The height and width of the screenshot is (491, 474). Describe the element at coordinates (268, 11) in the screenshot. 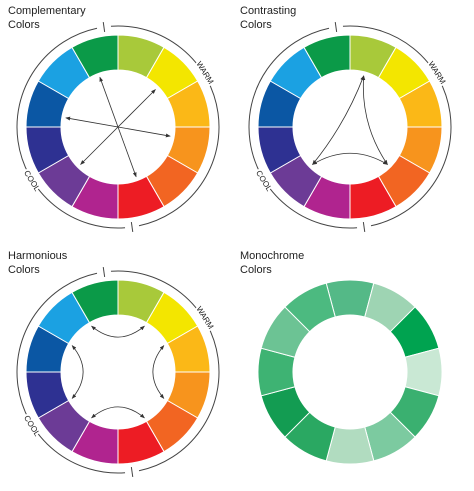

I see `wheel-title: Contrasting` at that location.